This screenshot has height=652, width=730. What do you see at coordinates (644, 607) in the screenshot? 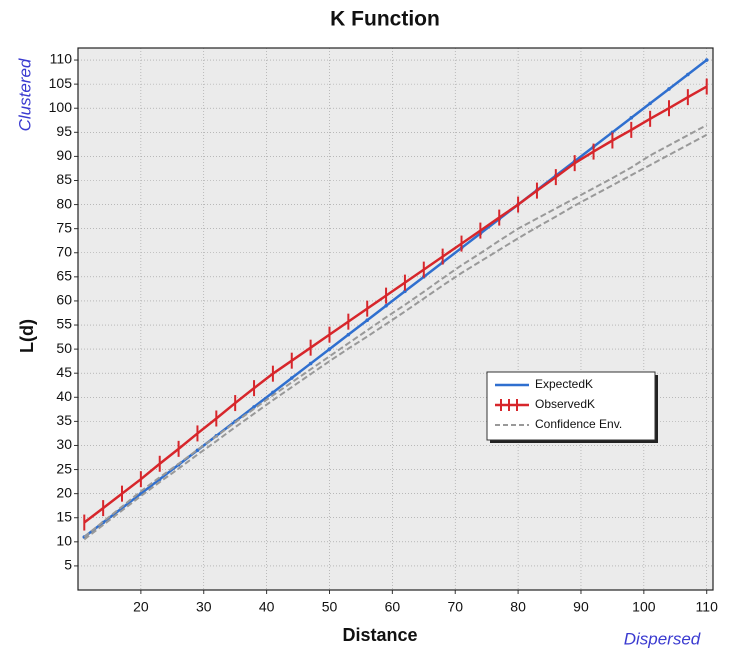
I see `x-tick-label: 100` at bounding box center [644, 607].